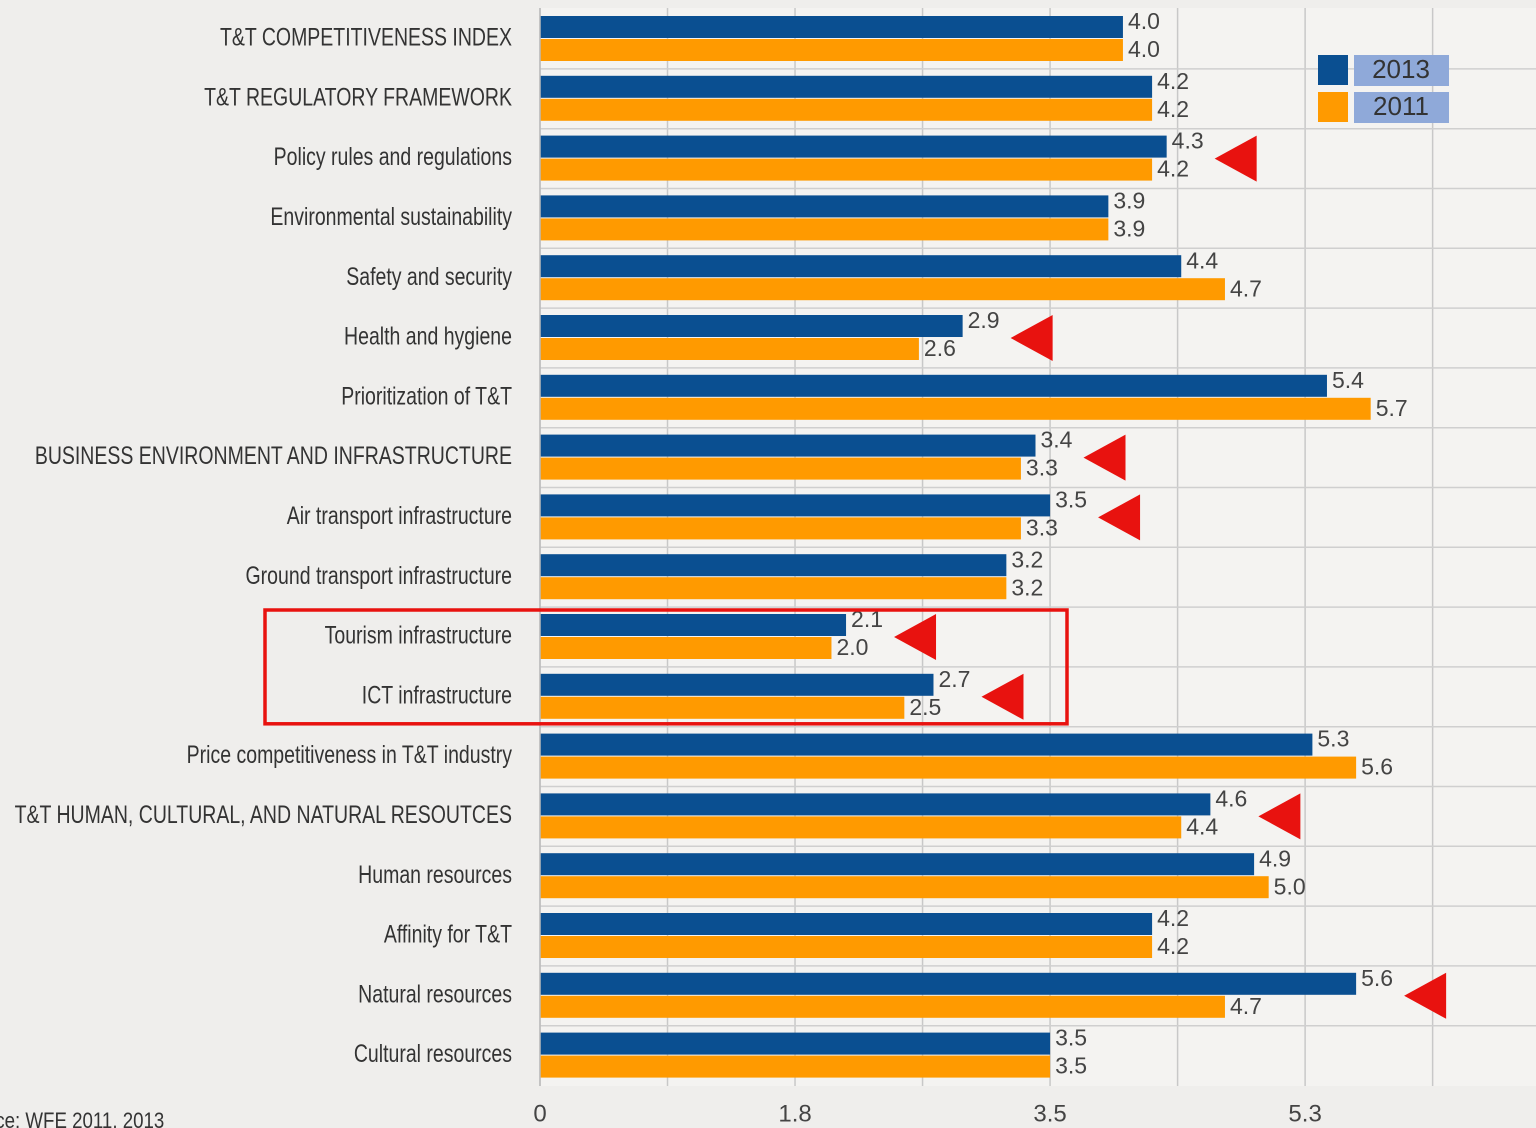 This screenshot has height=1128, width=1536. Describe the element at coordinates (366, 37) in the screenshot. I see `y-tick-label: T&T COMPETITIVENESS INDEX` at that location.